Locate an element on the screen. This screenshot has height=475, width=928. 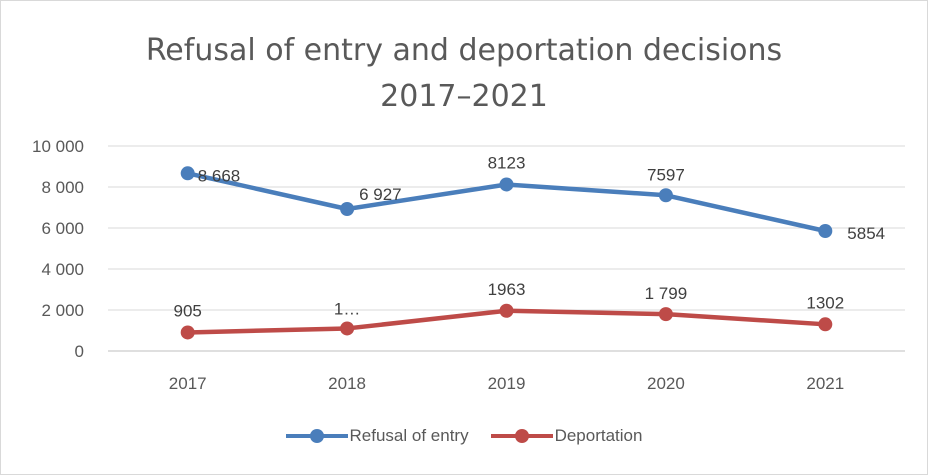
y-tick-label: 0 is located at coordinates (79, 351).